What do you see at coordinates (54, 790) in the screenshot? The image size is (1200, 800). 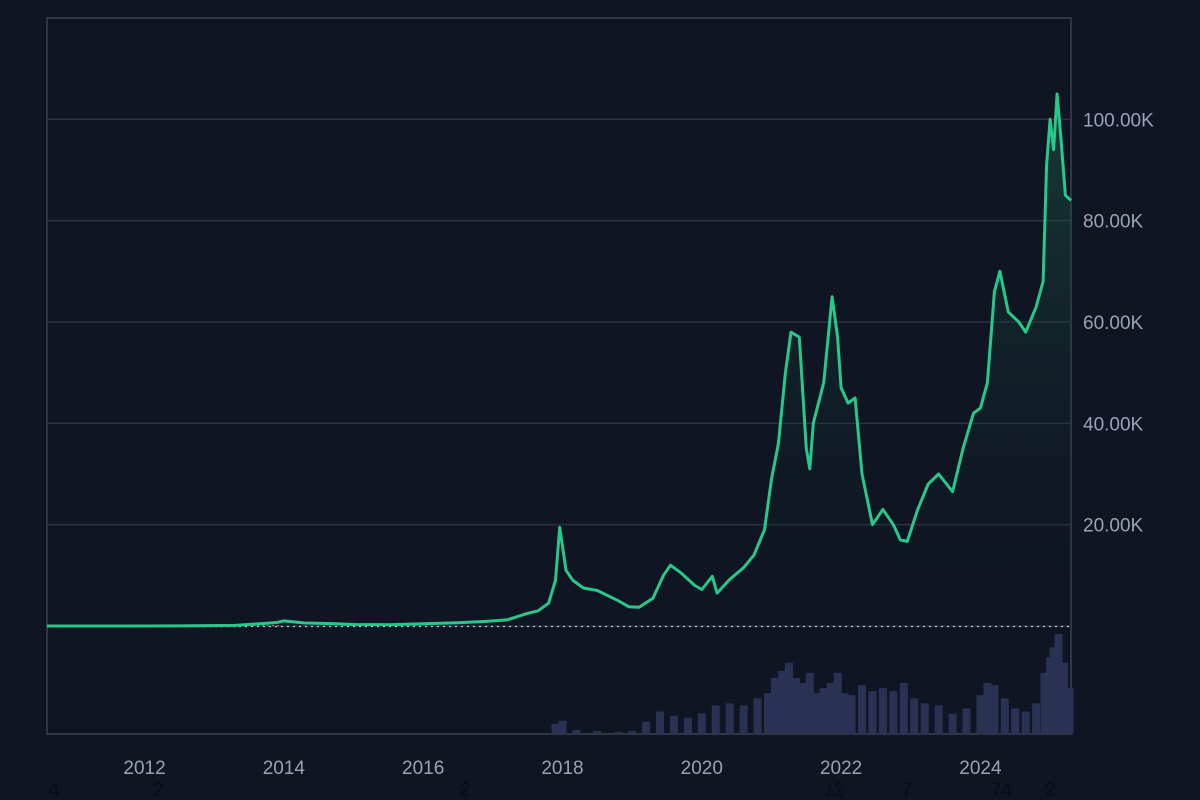 I see `bottom-marker-label: 4` at bounding box center [54, 790].